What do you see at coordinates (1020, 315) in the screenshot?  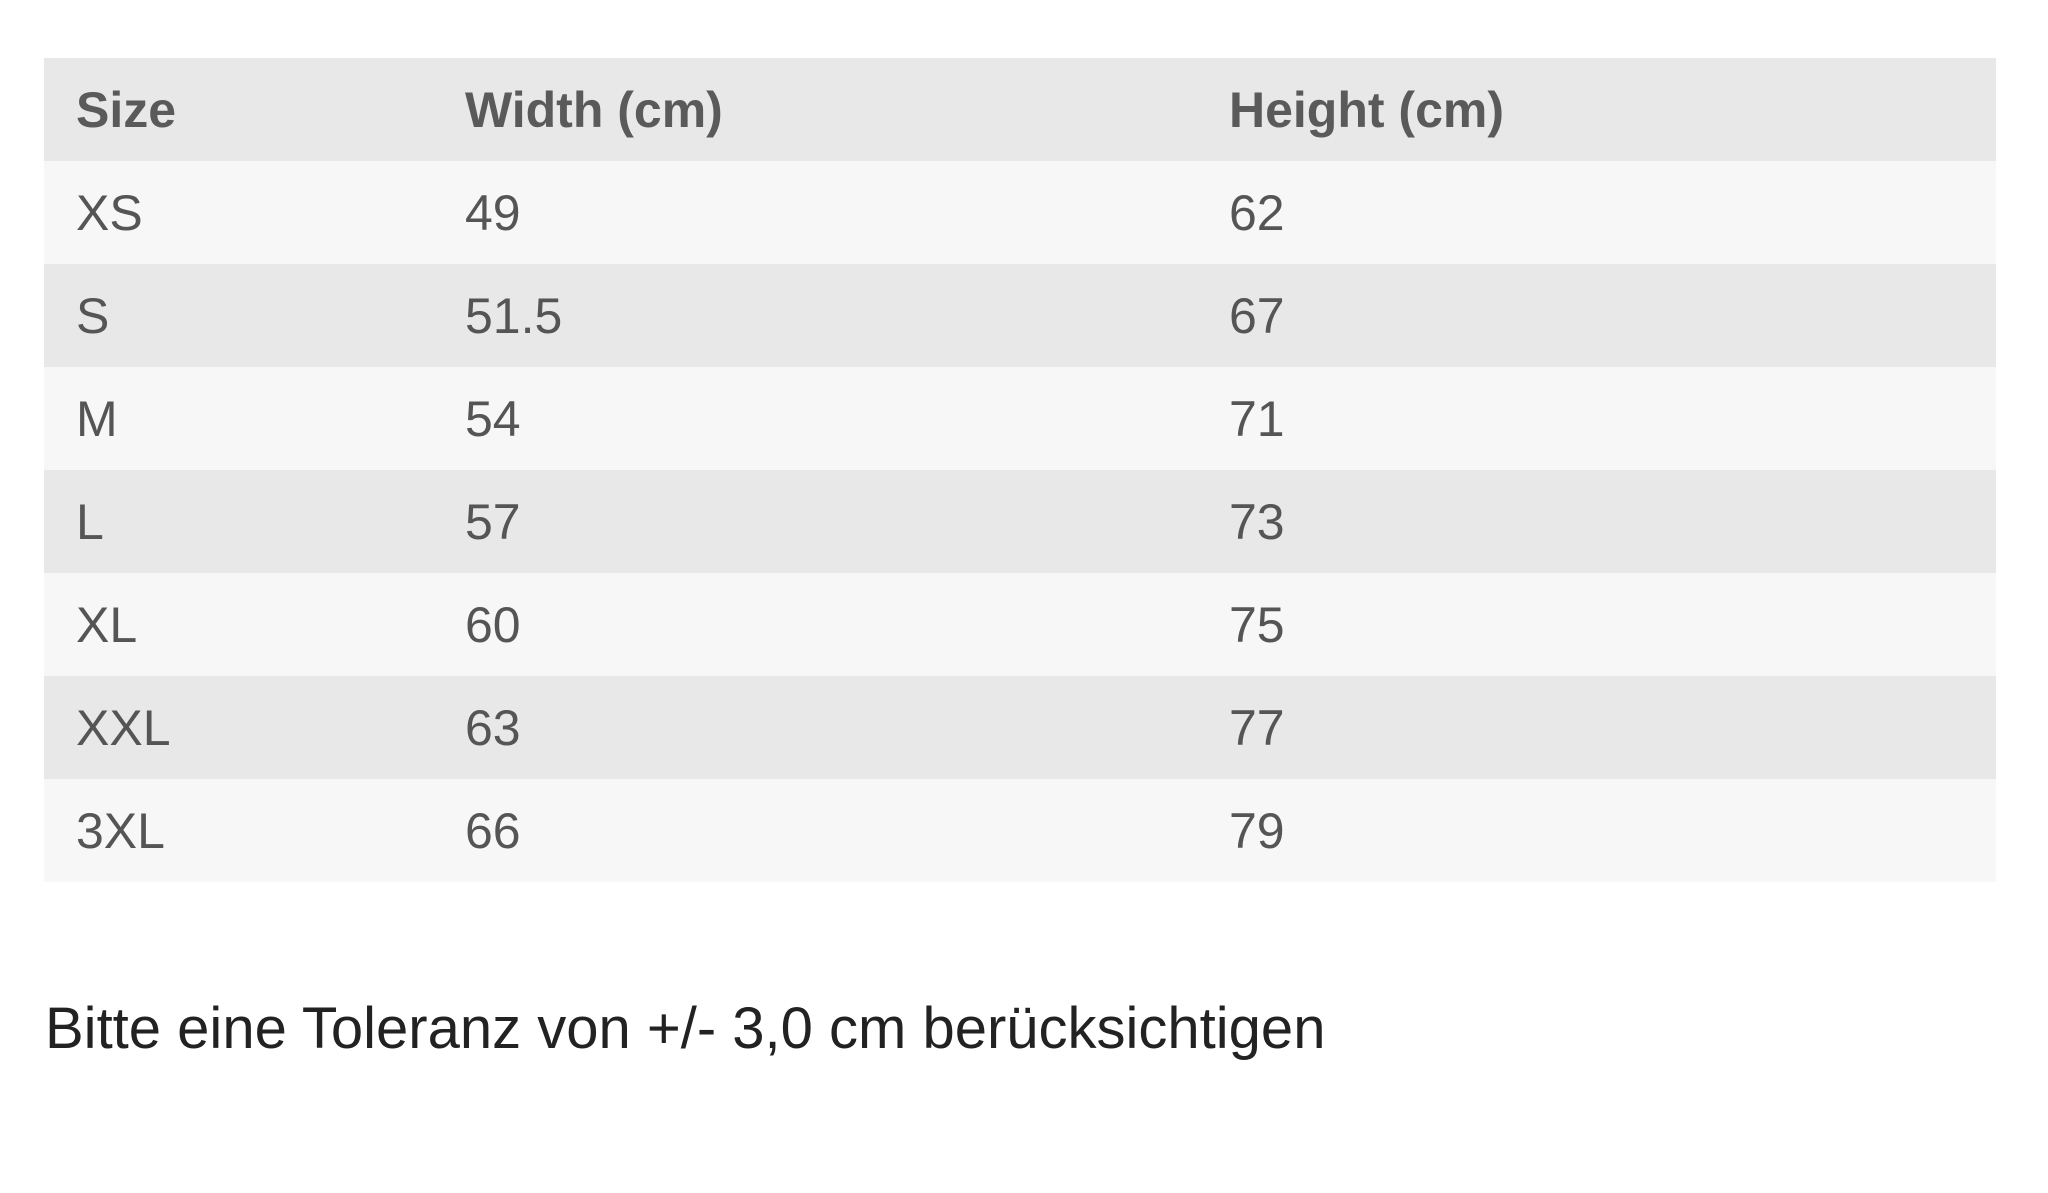 I see `table-row: S 51.5 67` at bounding box center [1020, 315].